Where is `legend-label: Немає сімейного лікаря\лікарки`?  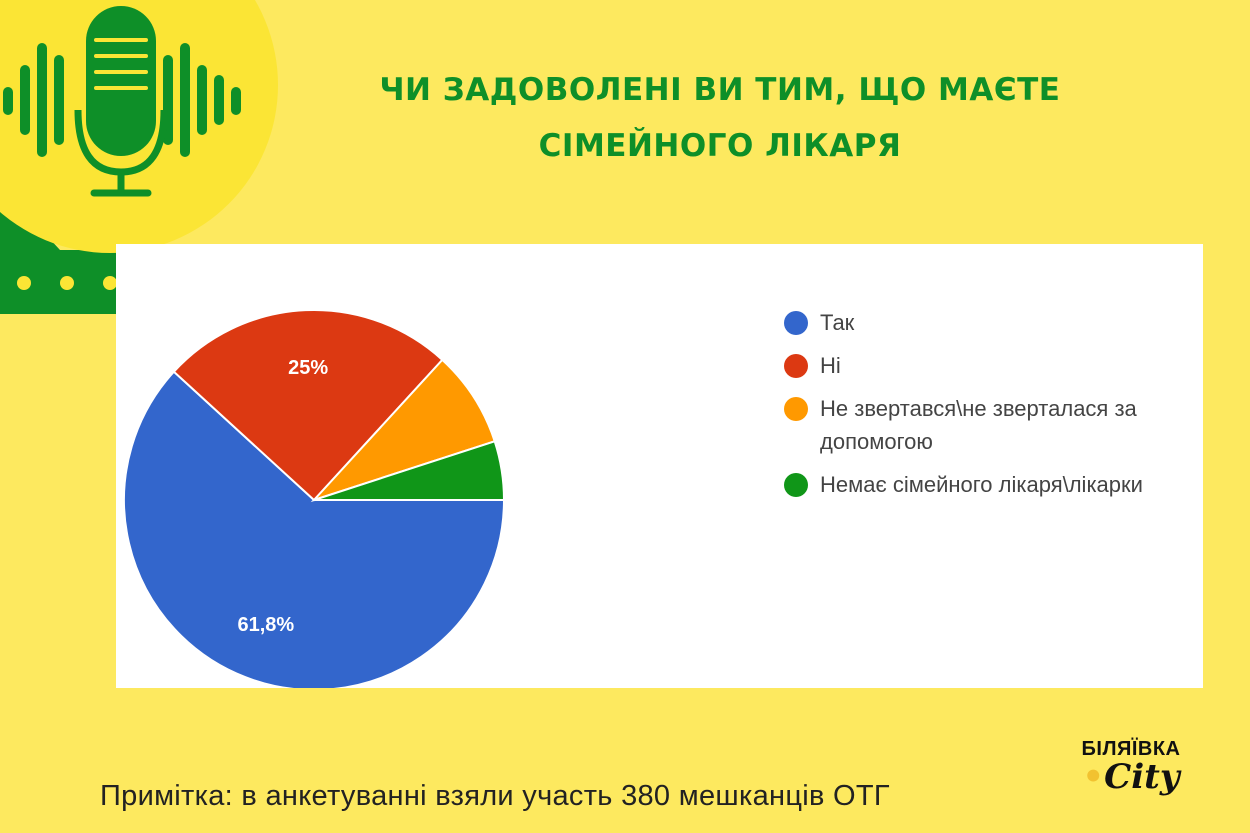
legend-label: Немає сімейного лікаря\лікарки is located at coordinates (981, 484).